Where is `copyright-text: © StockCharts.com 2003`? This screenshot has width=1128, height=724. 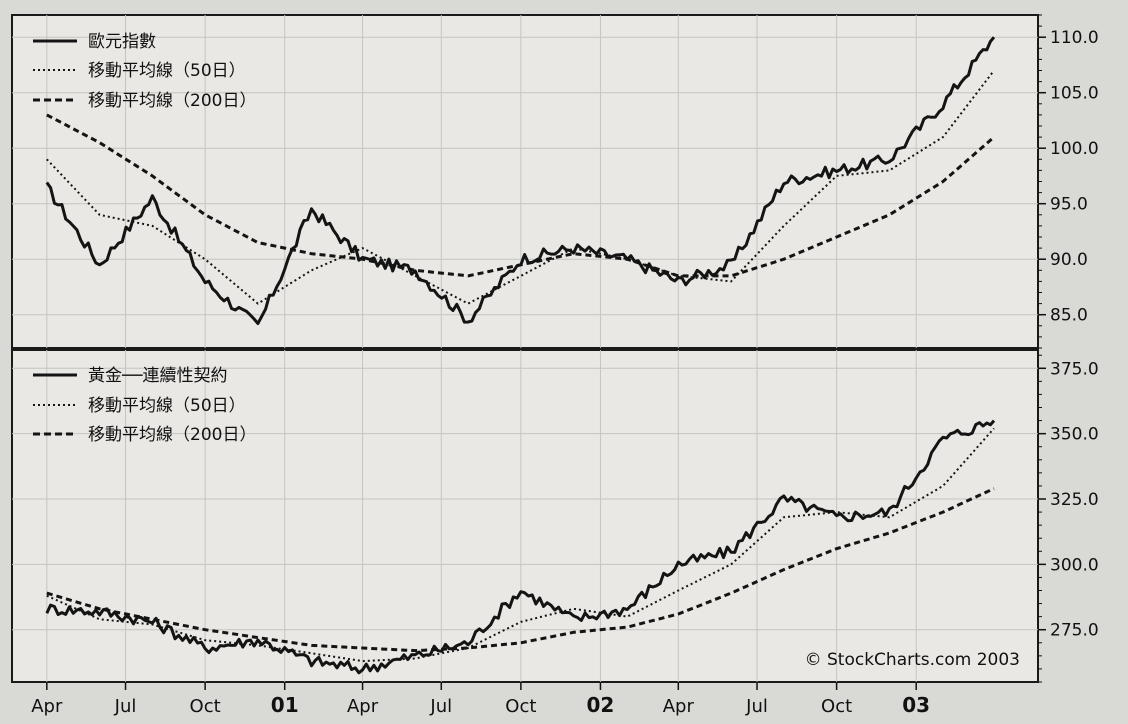
copyright-text: © StockCharts.com 2003 is located at coordinates (912, 660).